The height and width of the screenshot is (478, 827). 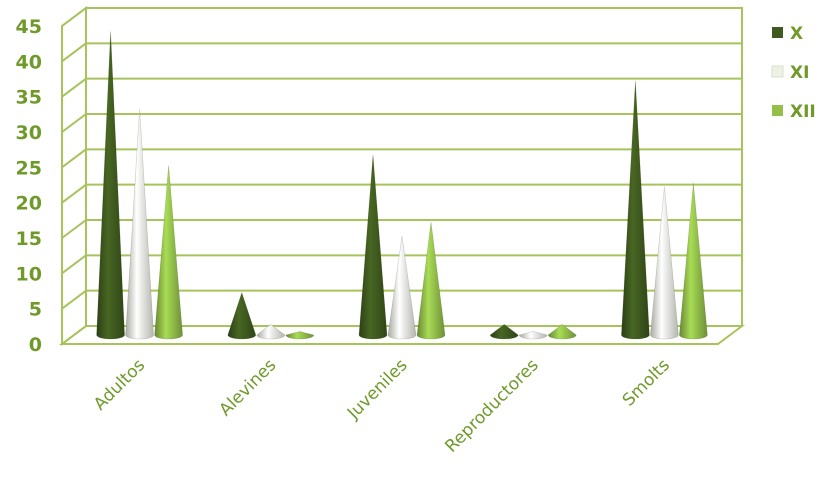 I want to click on cone-smolts-x, so click(x=635, y=210).